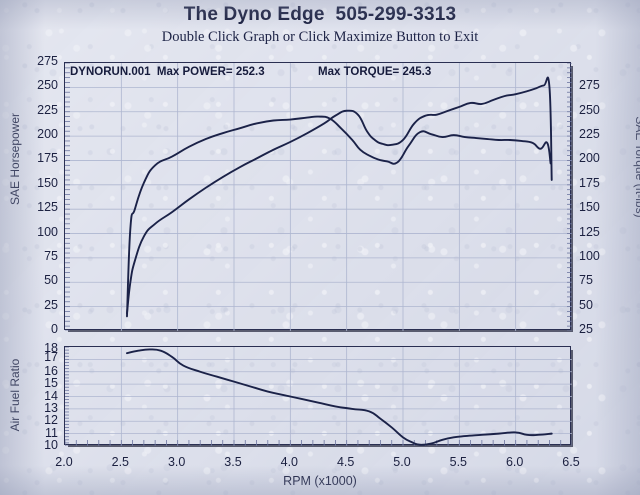 The image size is (640, 495). Describe the element at coordinates (176, 462) in the screenshot. I see `x-tick-3-0: 3.0` at that location.